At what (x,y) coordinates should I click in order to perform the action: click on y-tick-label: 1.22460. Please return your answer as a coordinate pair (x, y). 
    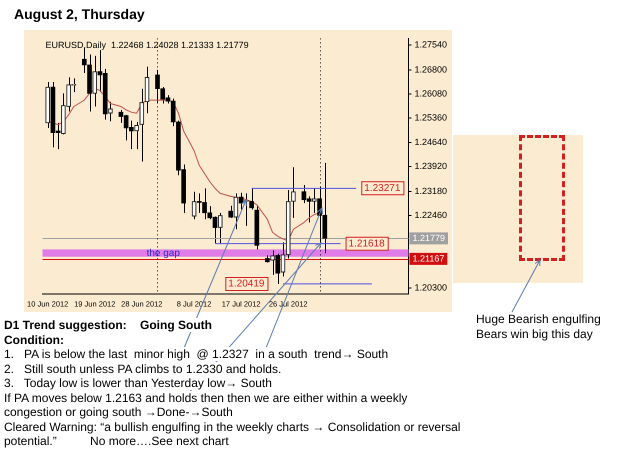
    Looking at the image, I should click on (431, 215).